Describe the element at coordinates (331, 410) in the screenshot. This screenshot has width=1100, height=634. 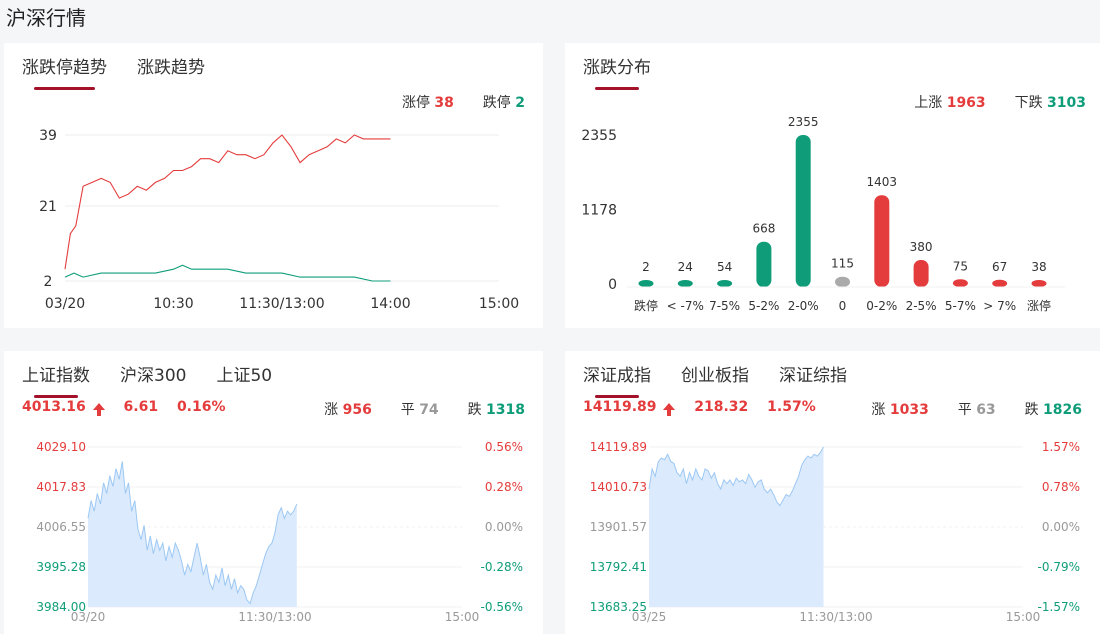
I see `sh-up-label: 涨` at that location.